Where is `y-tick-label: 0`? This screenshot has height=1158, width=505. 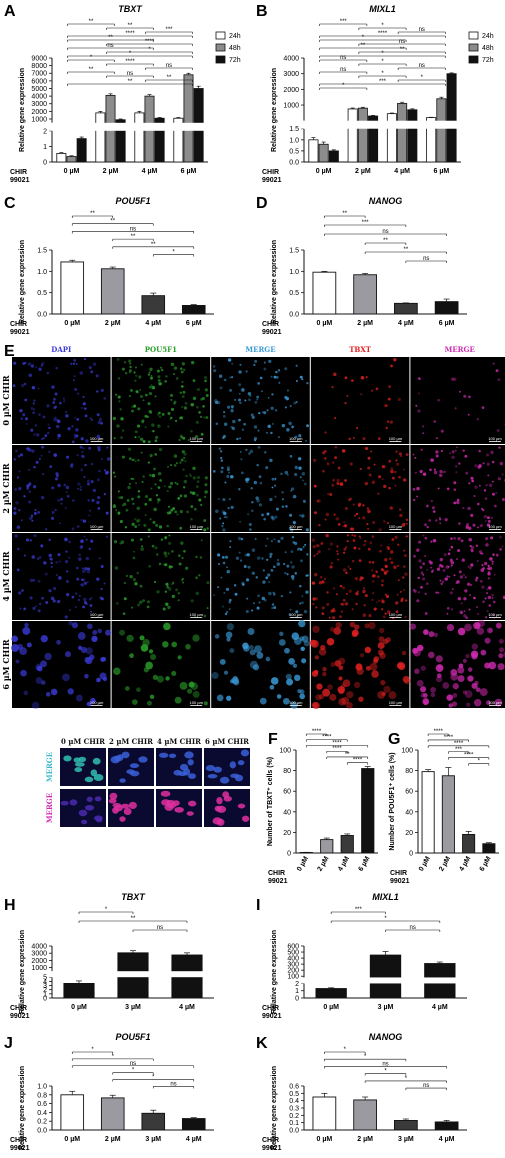
y-tick-label: 0 is located at coordinates (297, 999).